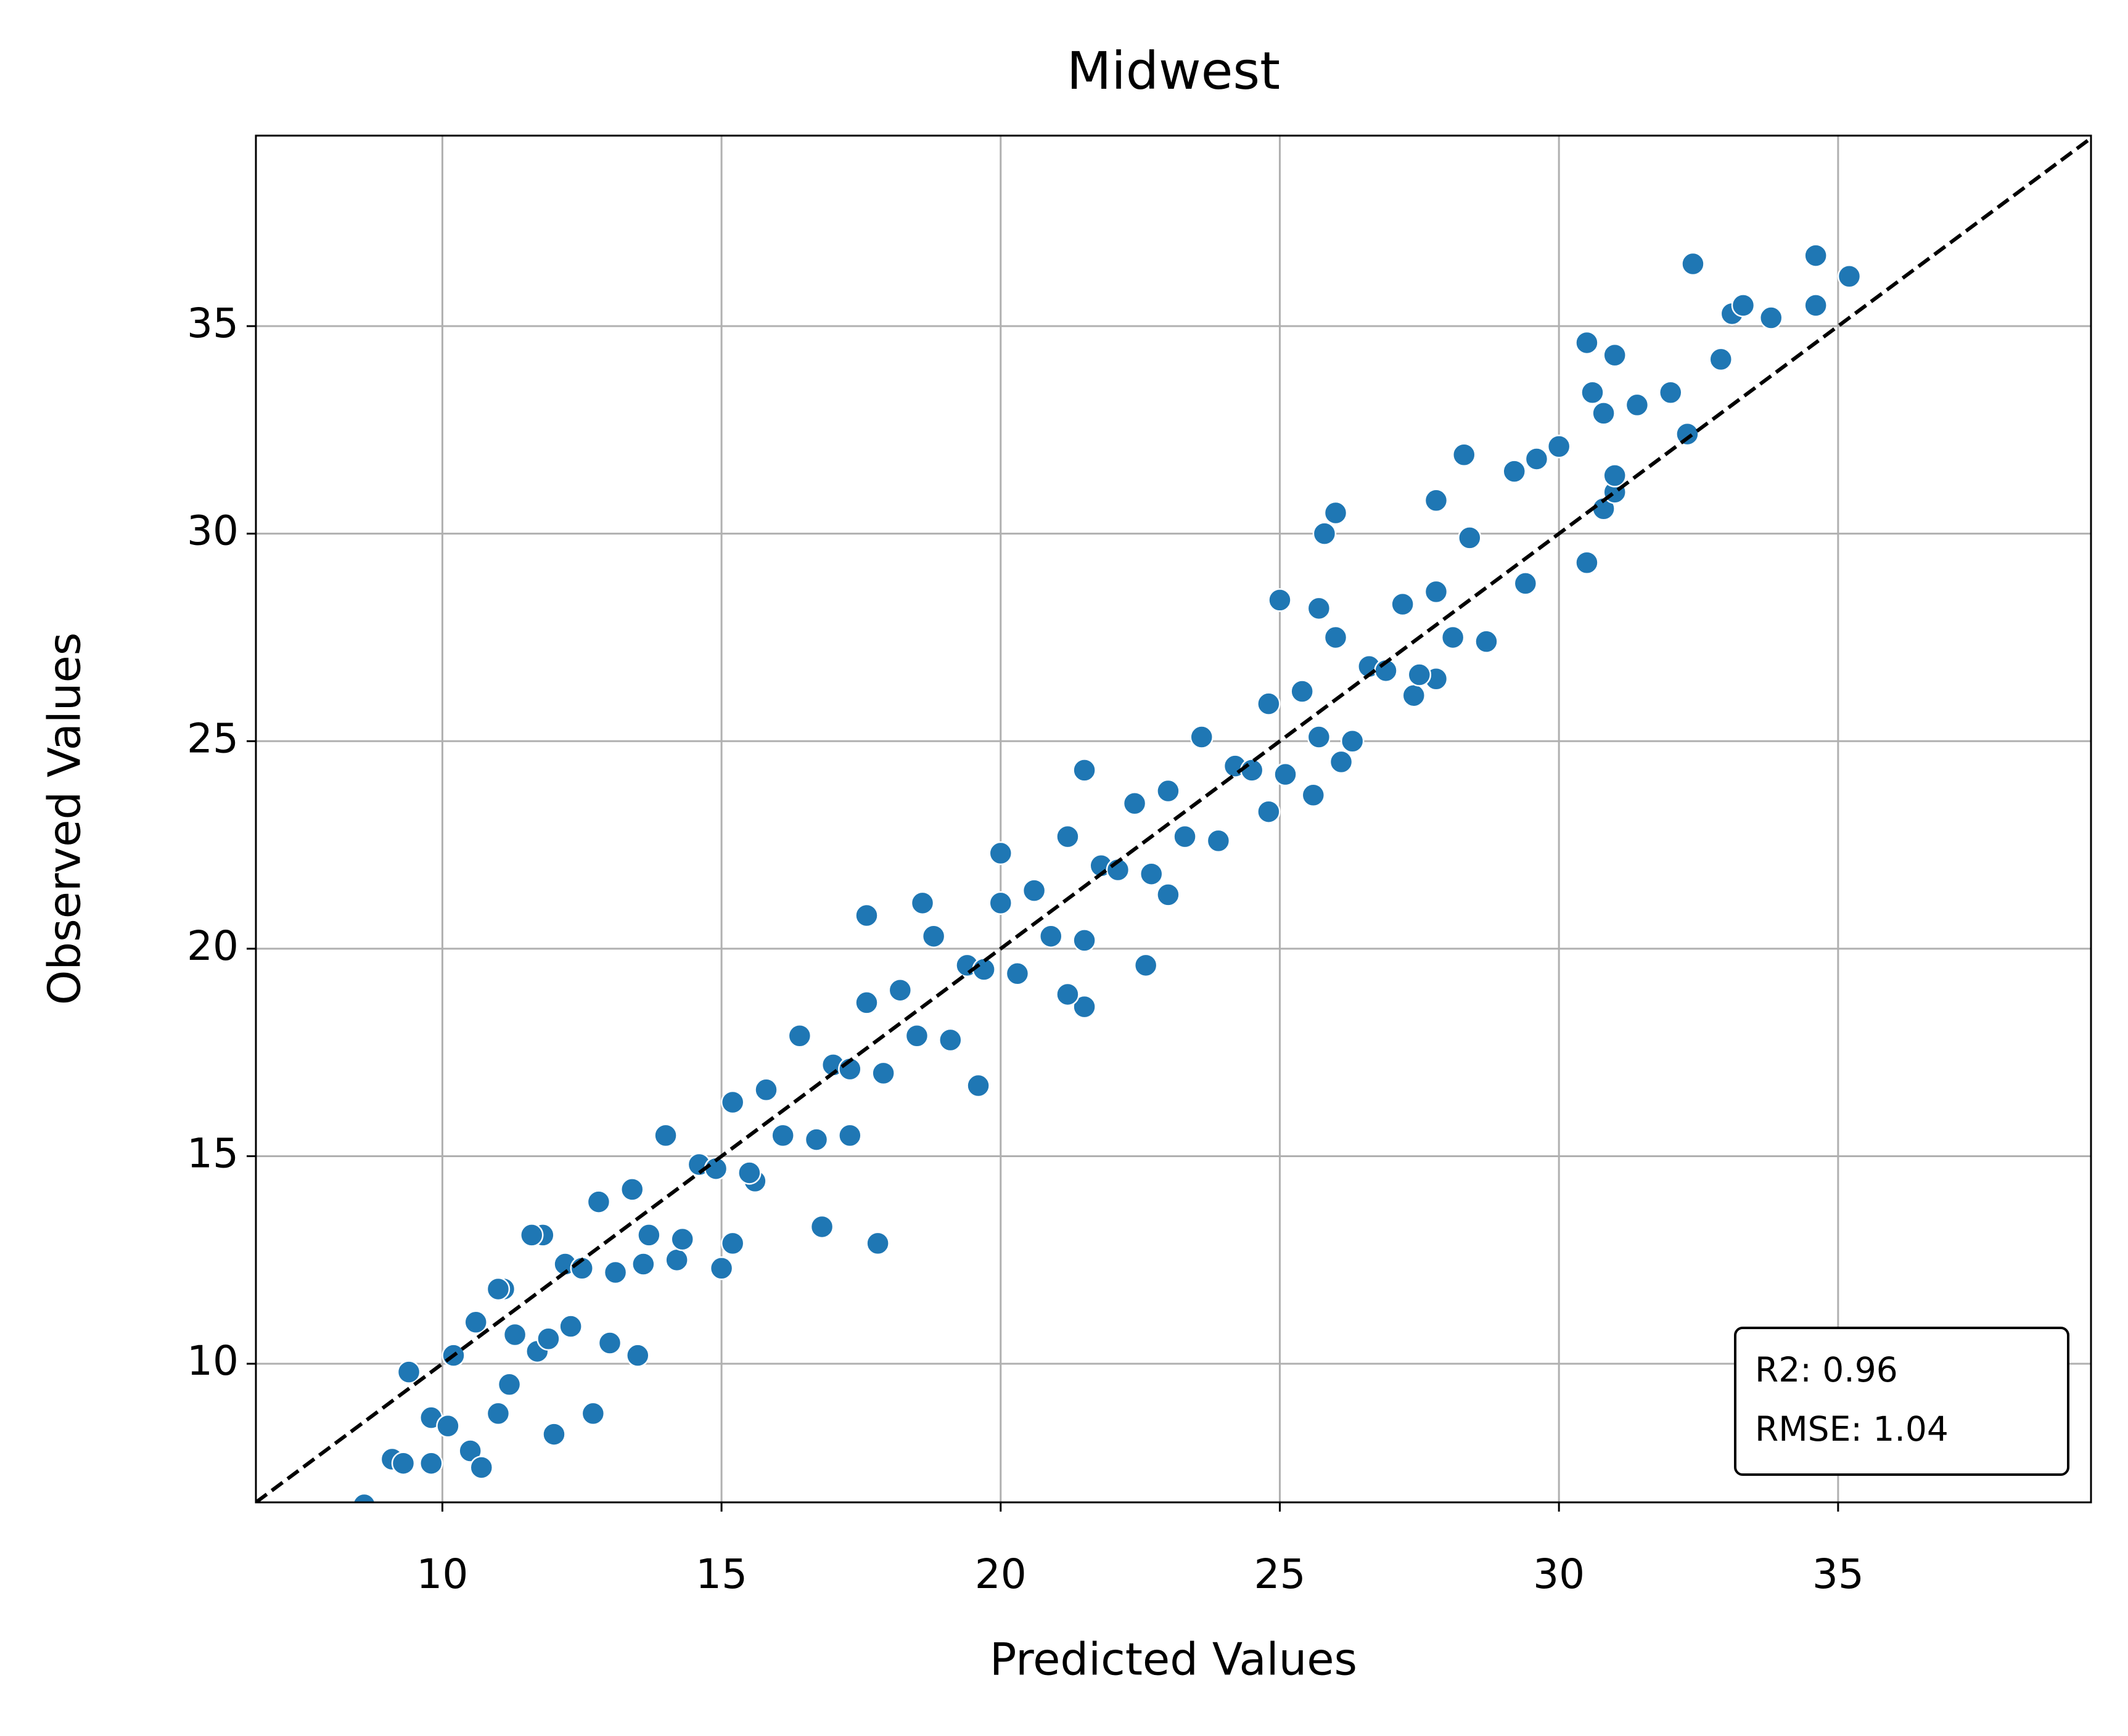 The image size is (2128, 1736). I want to click on x-tick-label: 10, so click(442, 1574).